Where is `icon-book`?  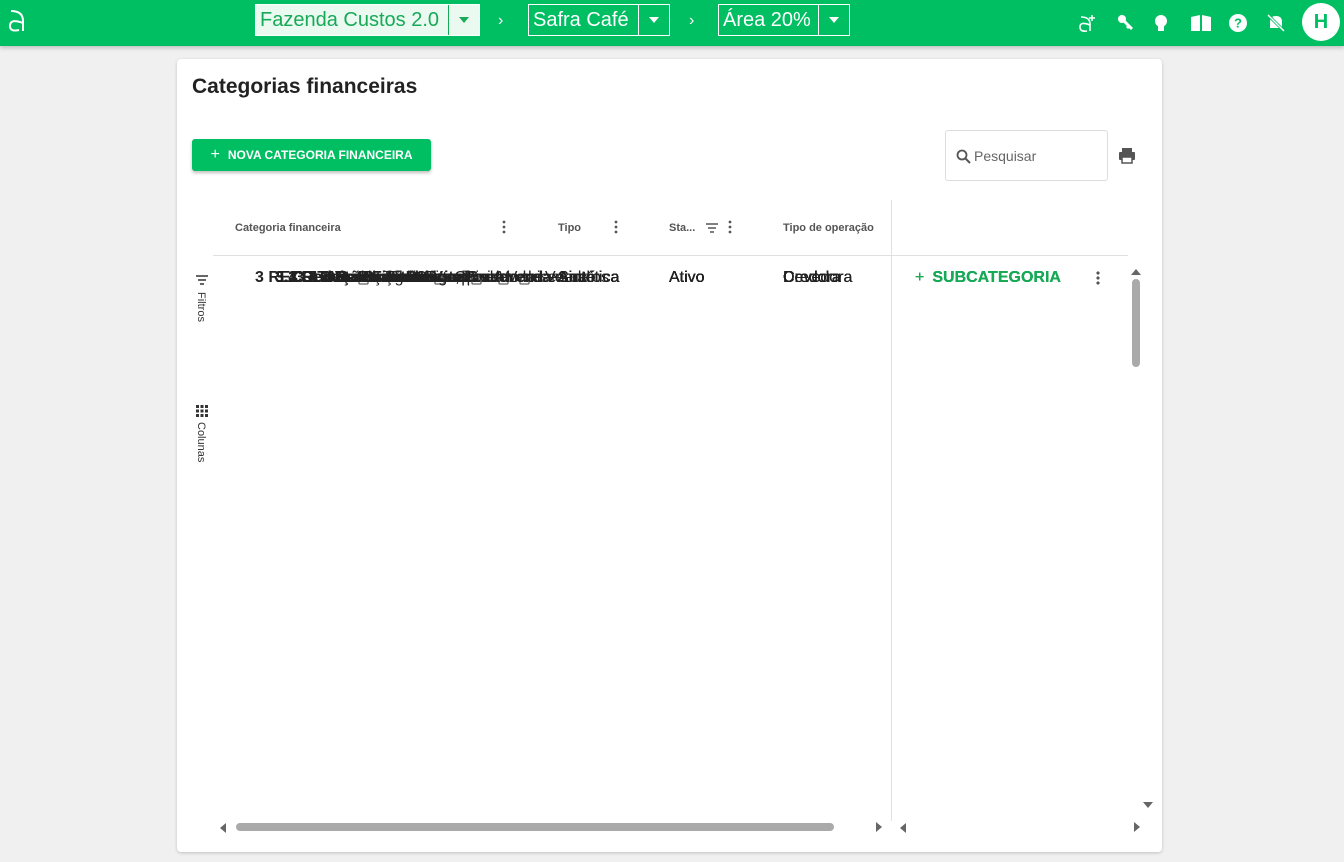 icon-book is located at coordinates (1201, 23).